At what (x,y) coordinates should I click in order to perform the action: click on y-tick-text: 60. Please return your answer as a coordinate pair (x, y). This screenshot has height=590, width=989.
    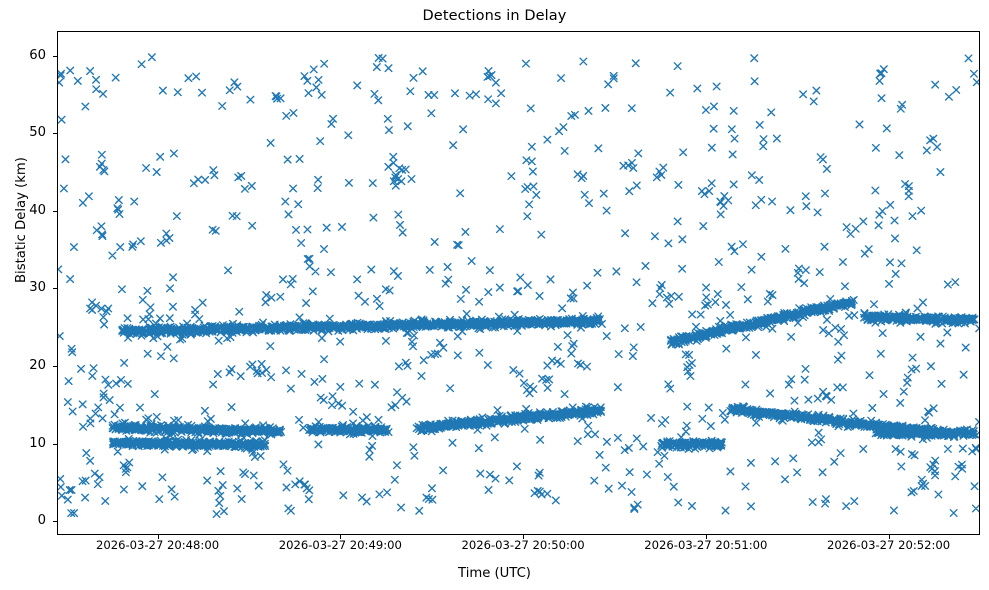
    Looking at the image, I should click on (37, 55).